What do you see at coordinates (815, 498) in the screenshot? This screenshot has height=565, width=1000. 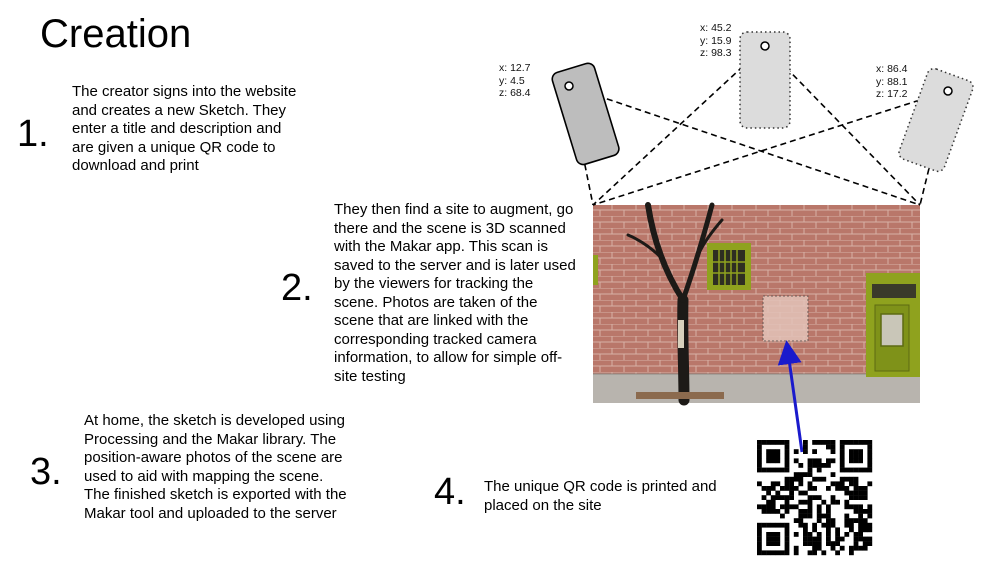 I see `qr-code` at bounding box center [815, 498].